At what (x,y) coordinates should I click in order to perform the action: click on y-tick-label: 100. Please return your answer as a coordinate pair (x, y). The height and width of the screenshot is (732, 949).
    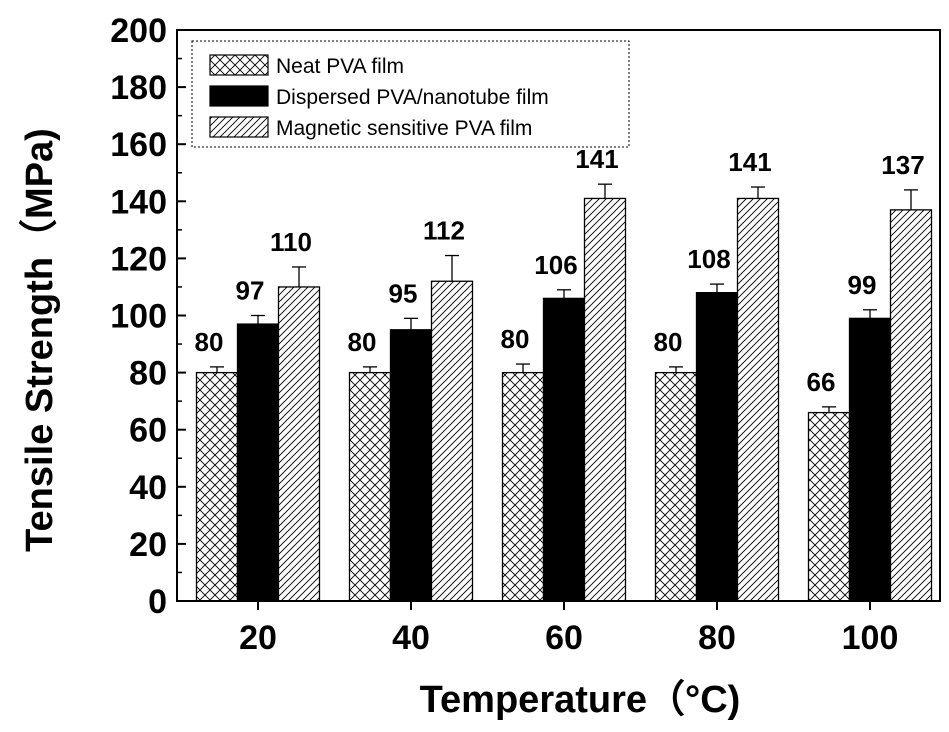
    Looking at the image, I should click on (138, 317).